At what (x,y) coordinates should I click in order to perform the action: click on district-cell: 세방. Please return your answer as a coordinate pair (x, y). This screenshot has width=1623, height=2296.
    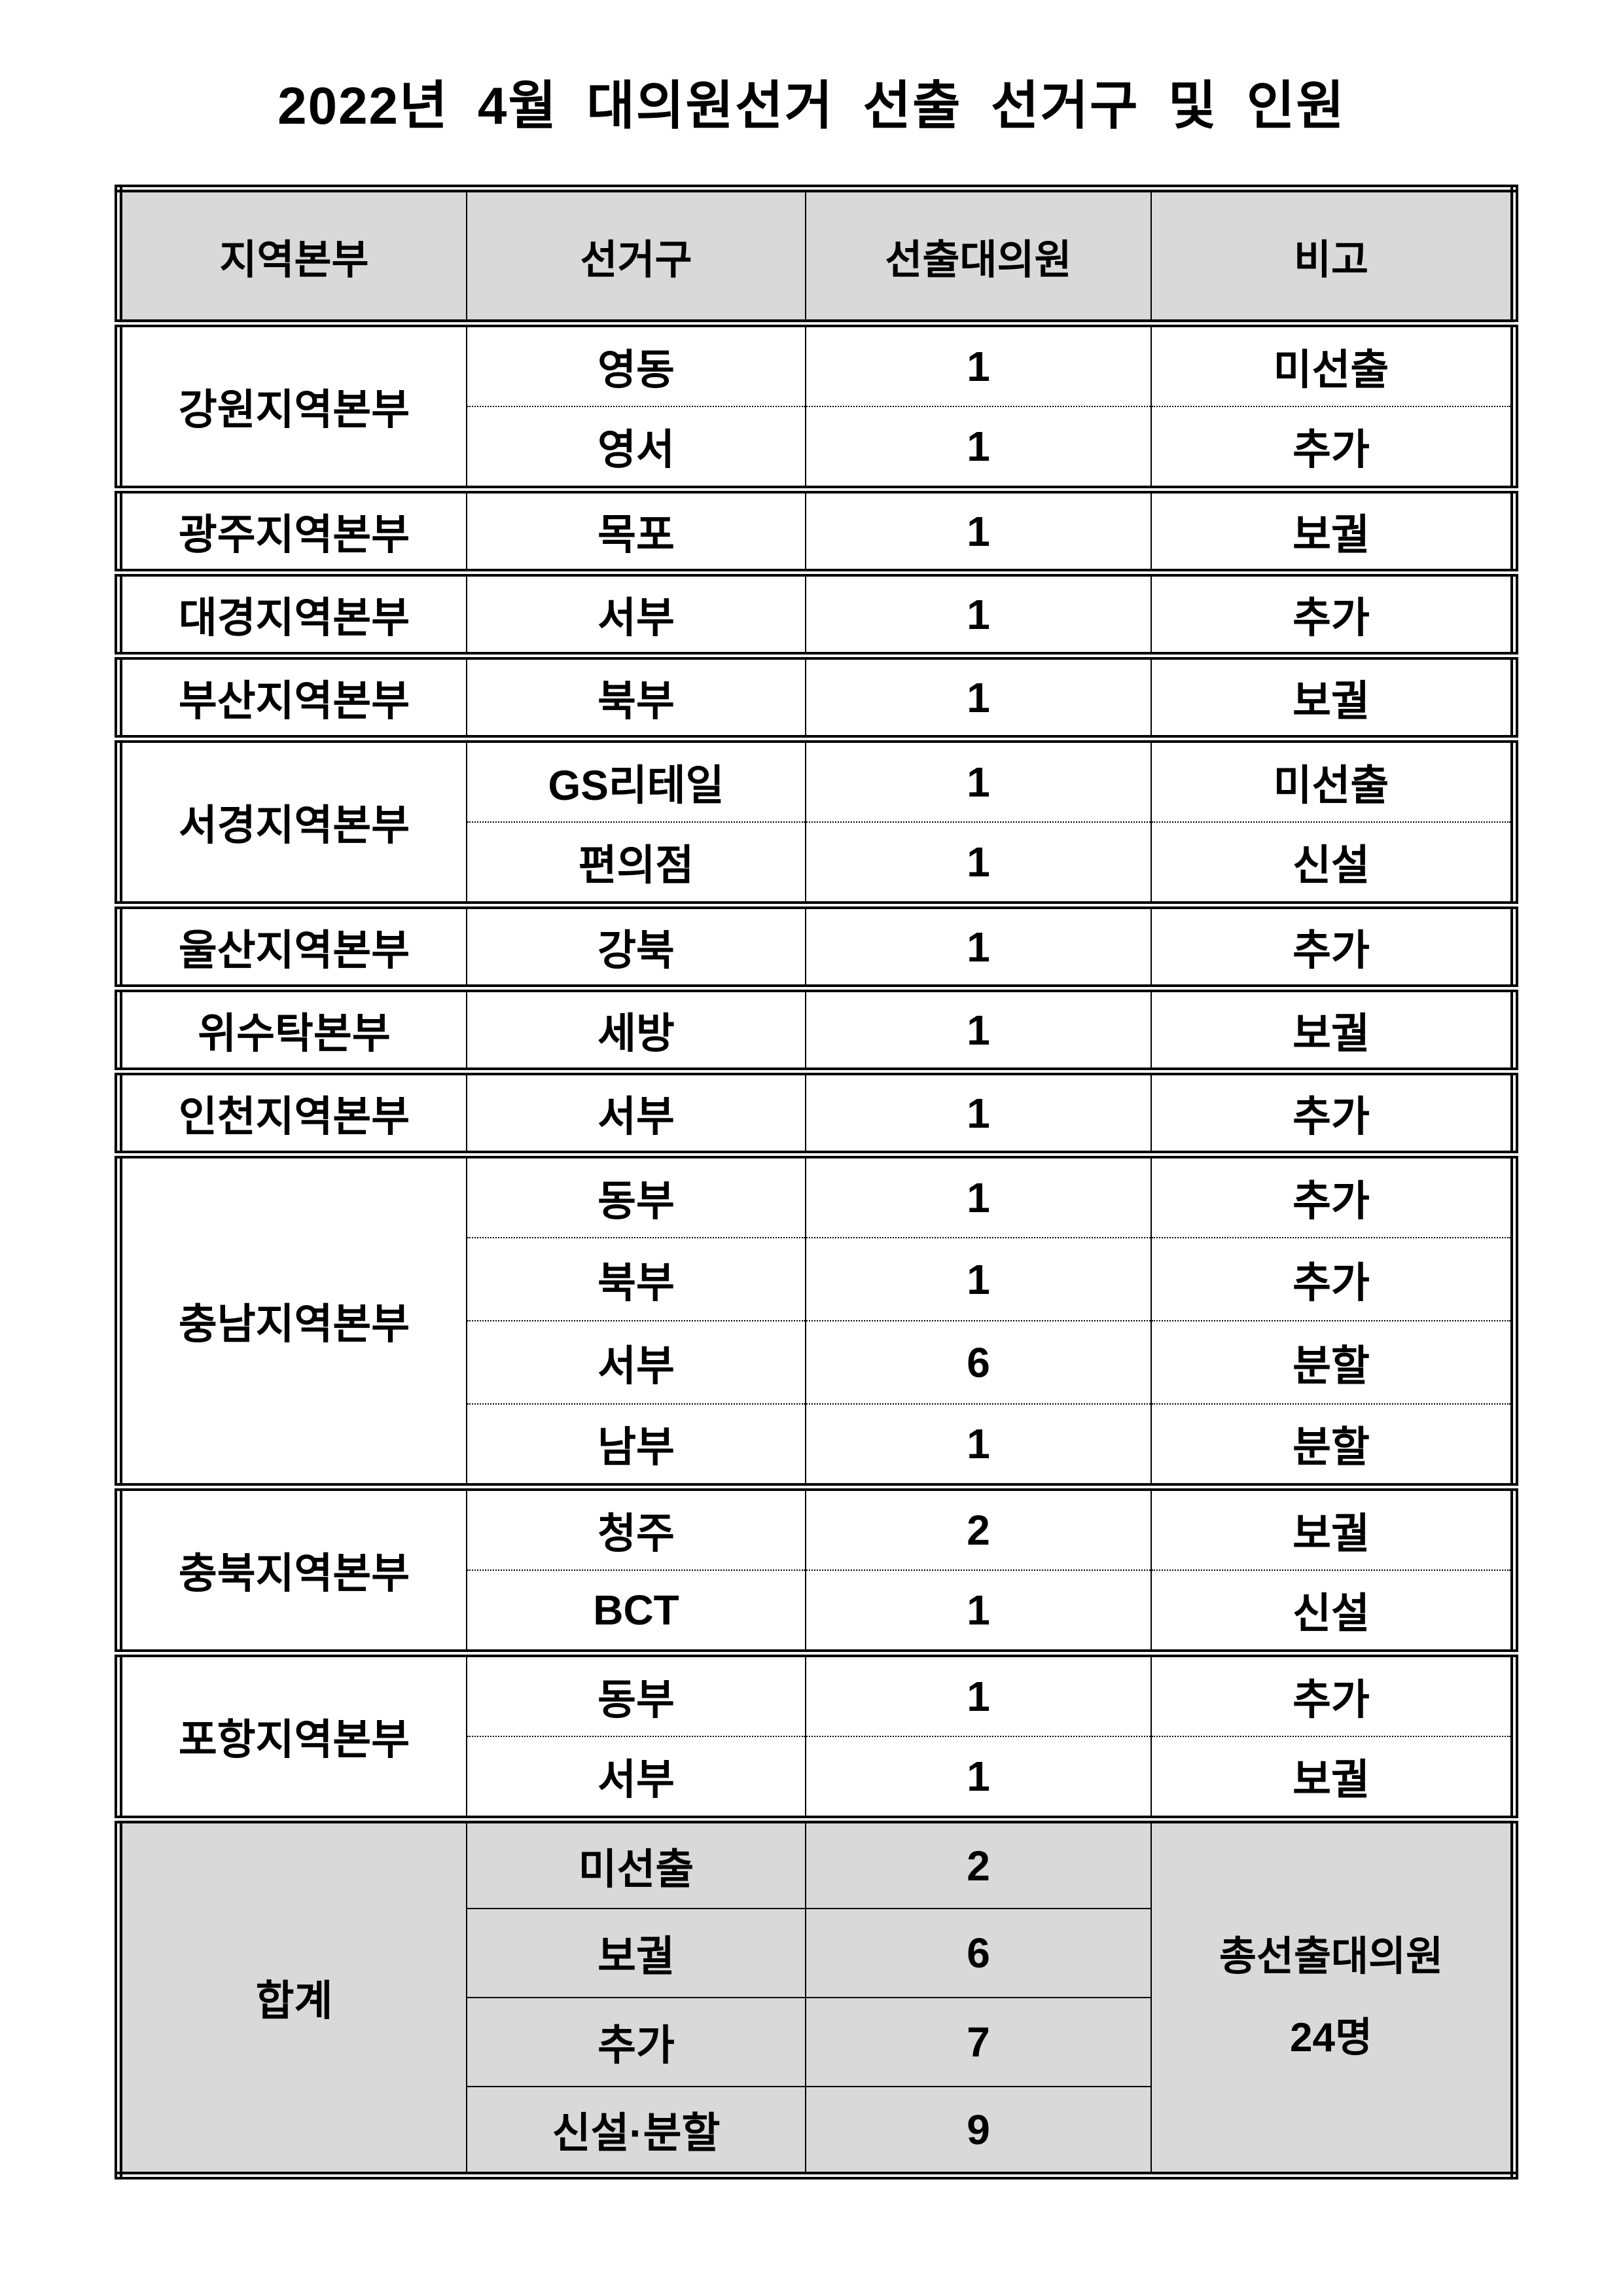
    Looking at the image, I should click on (636, 1027).